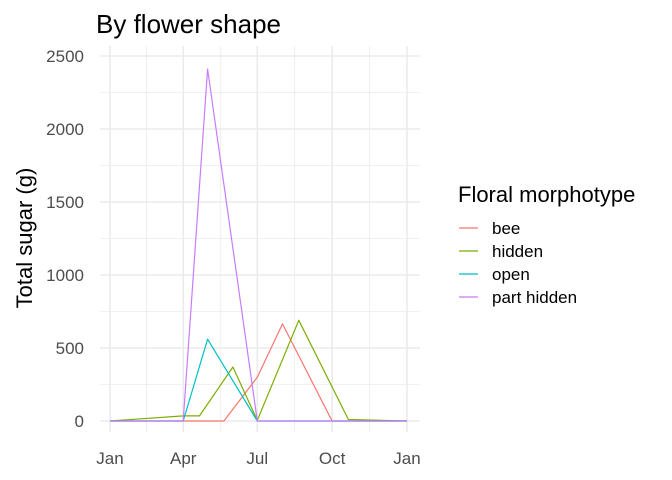 This screenshot has width=672, height=480. What do you see at coordinates (65, 202) in the screenshot?
I see `y-tick-label: 1500` at bounding box center [65, 202].